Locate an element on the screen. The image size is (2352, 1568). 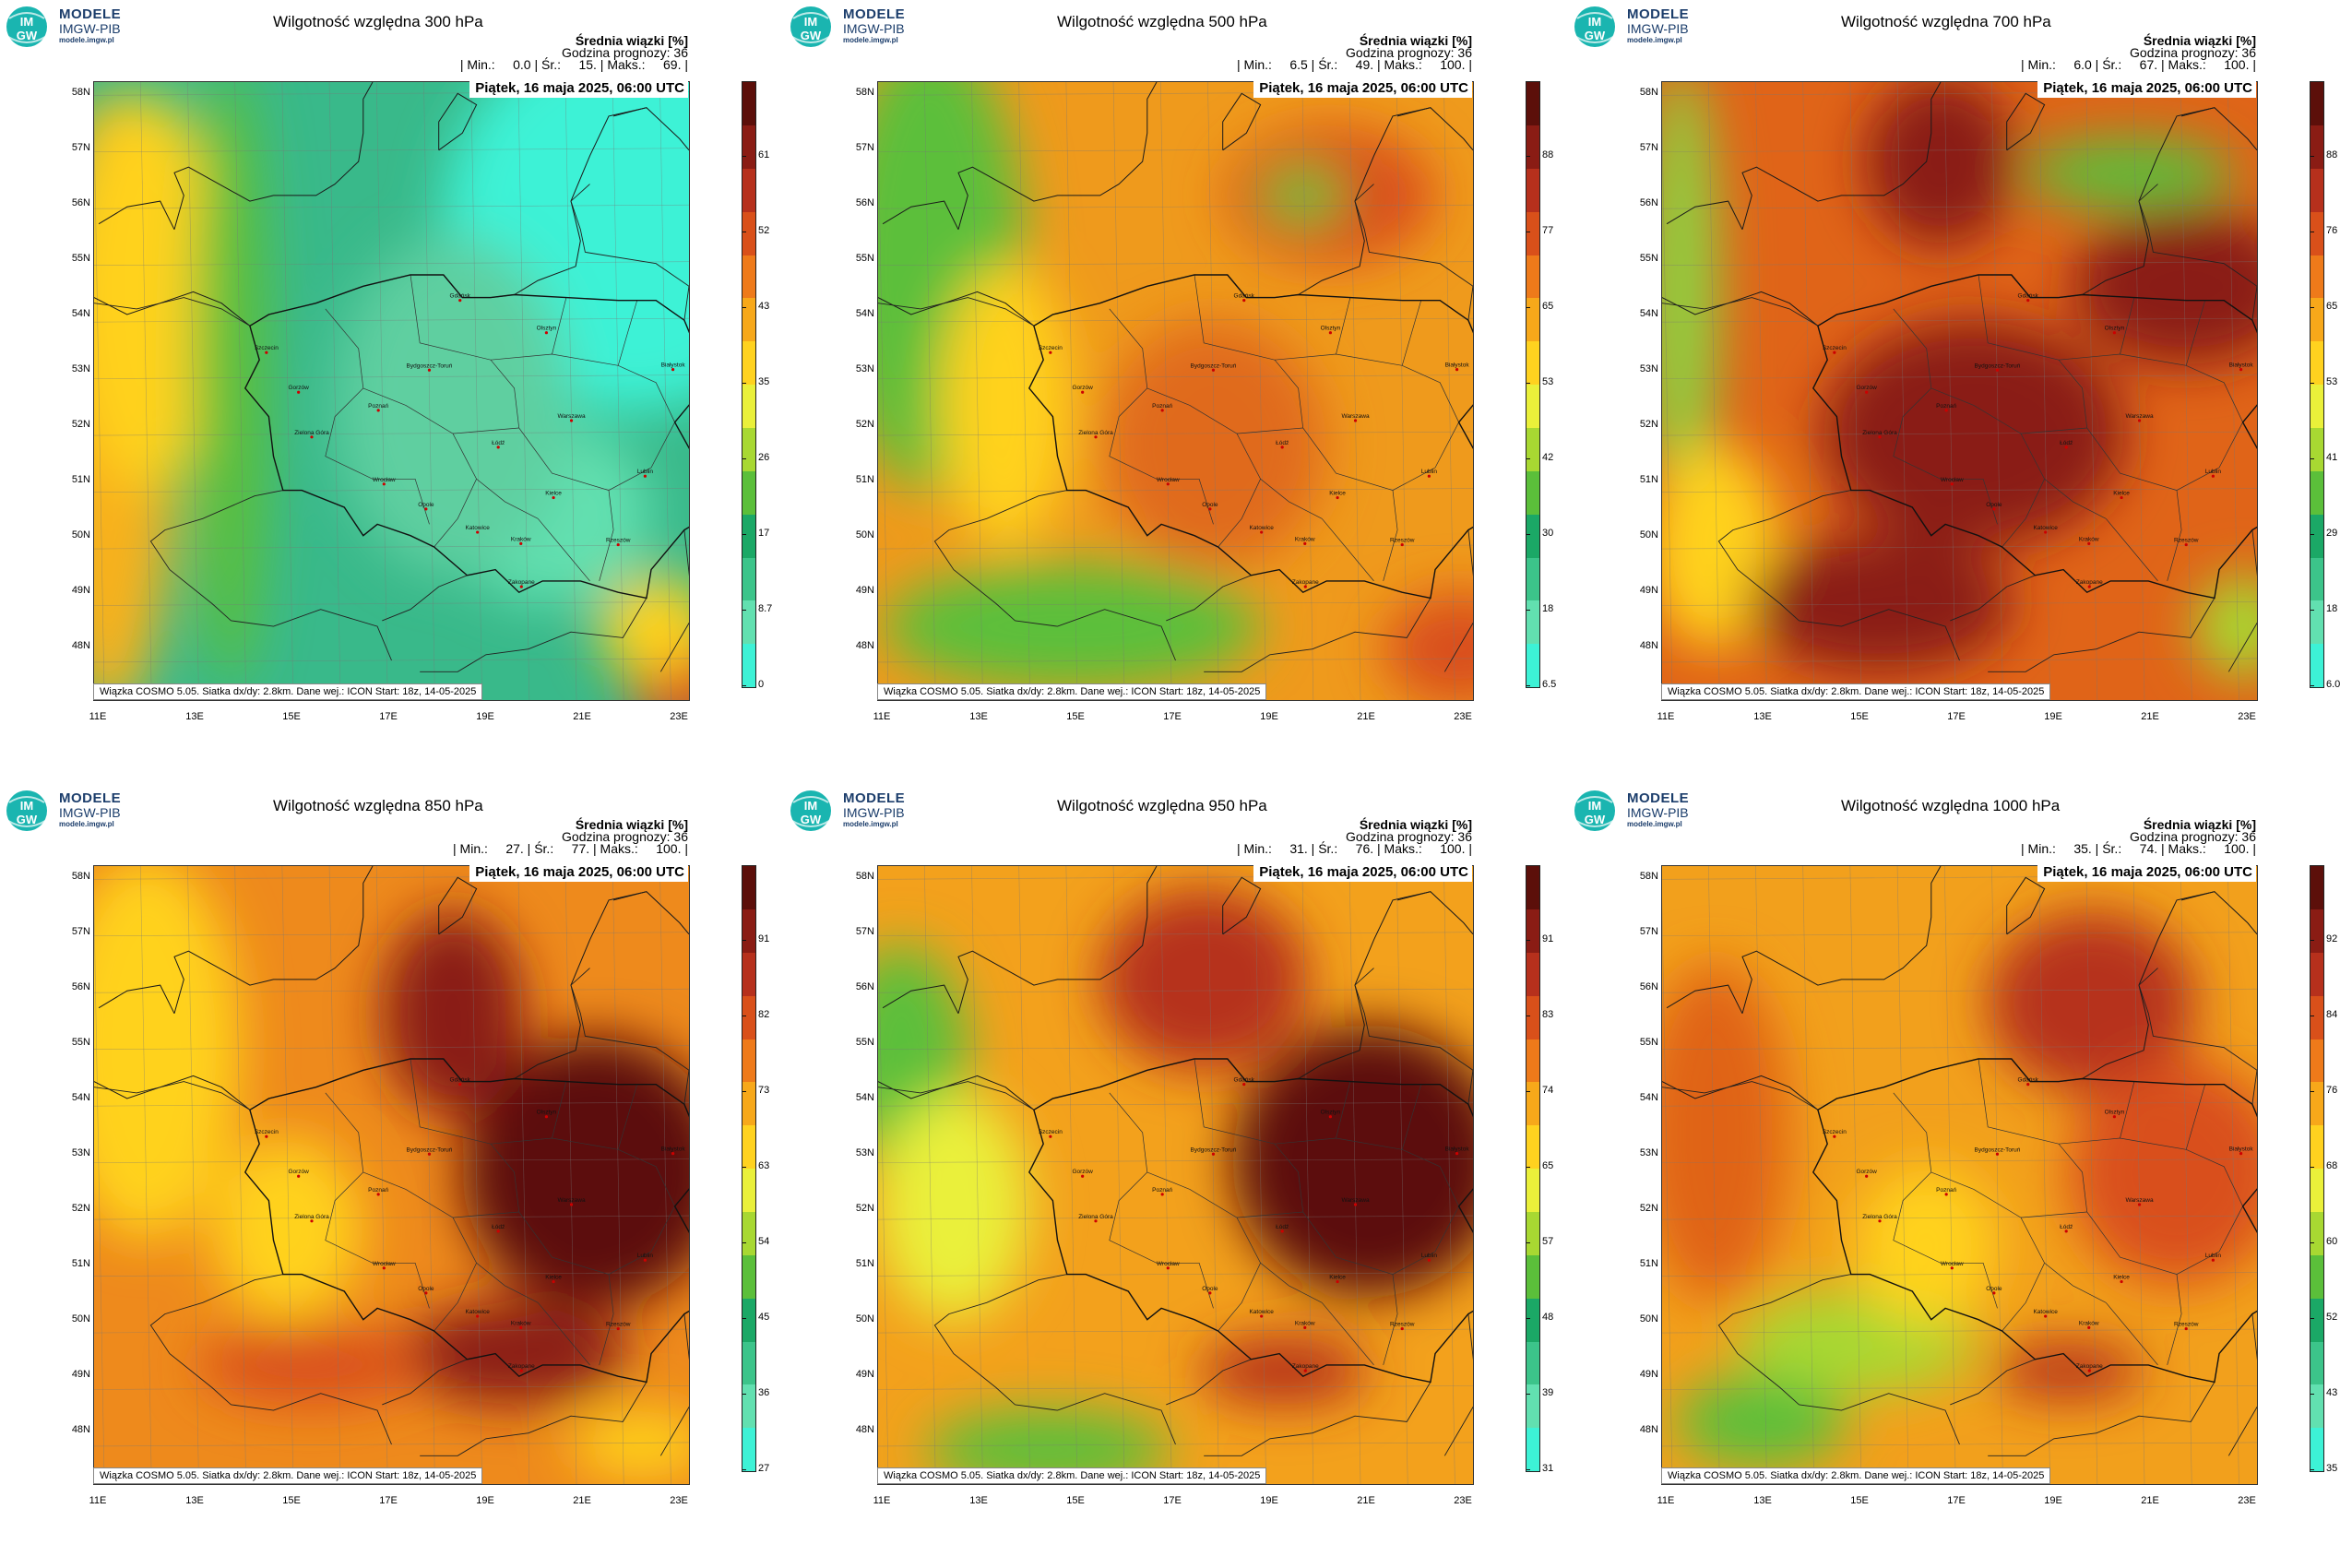
colorbar-tick-label: 0 is located at coordinates (761, 684).